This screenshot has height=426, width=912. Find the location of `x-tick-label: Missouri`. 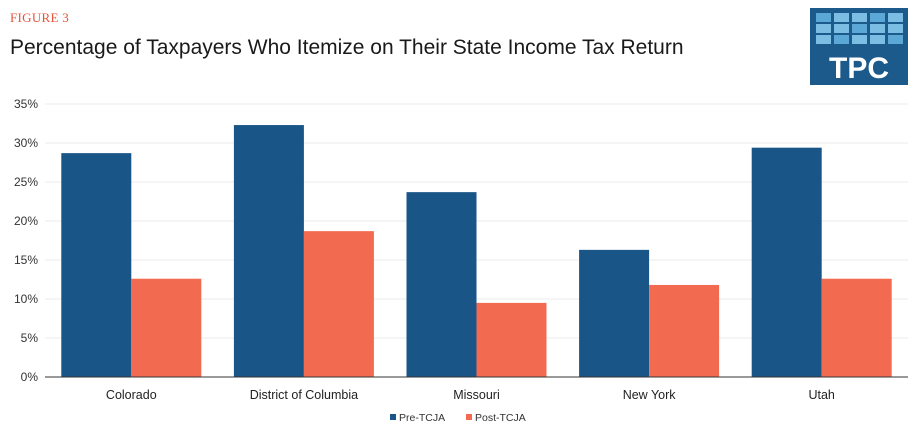

x-tick-label: Missouri is located at coordinates (476, 395).